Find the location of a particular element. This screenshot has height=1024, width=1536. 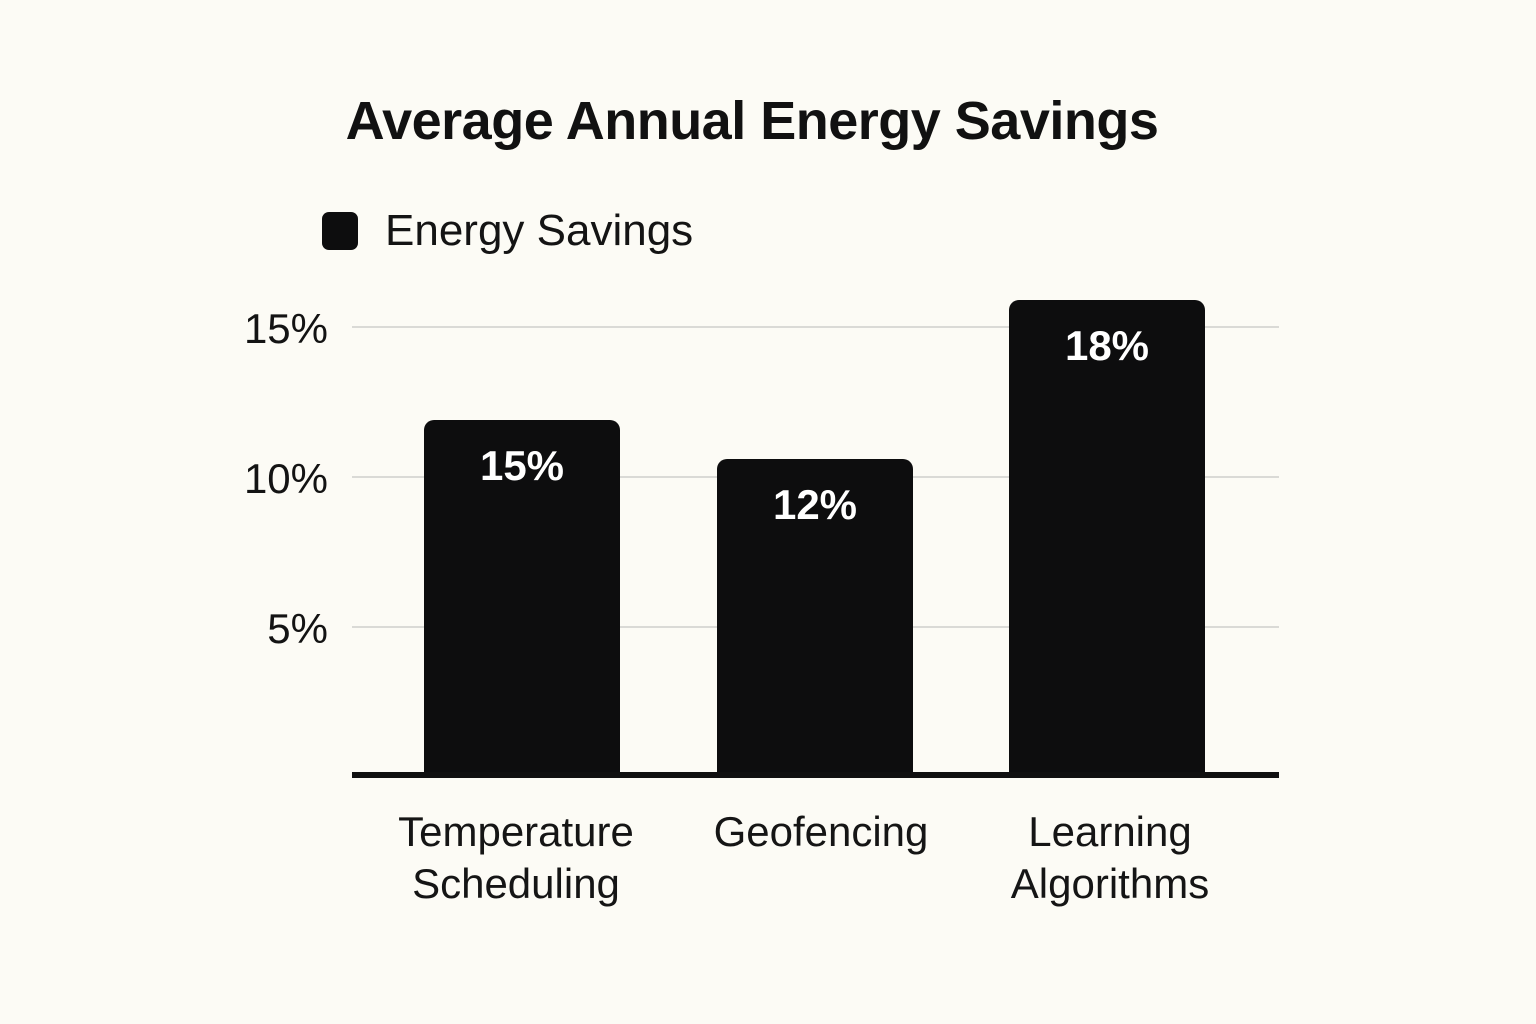

x-axis-label-line: Scheduling is located at coordinates (516, 883).